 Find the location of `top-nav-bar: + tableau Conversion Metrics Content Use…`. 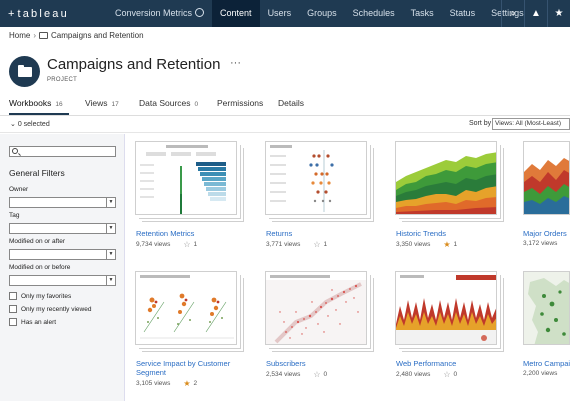

top-nav-bar: + tableau Conversion Metrics Content Use… is located at coordinates (285, 13).